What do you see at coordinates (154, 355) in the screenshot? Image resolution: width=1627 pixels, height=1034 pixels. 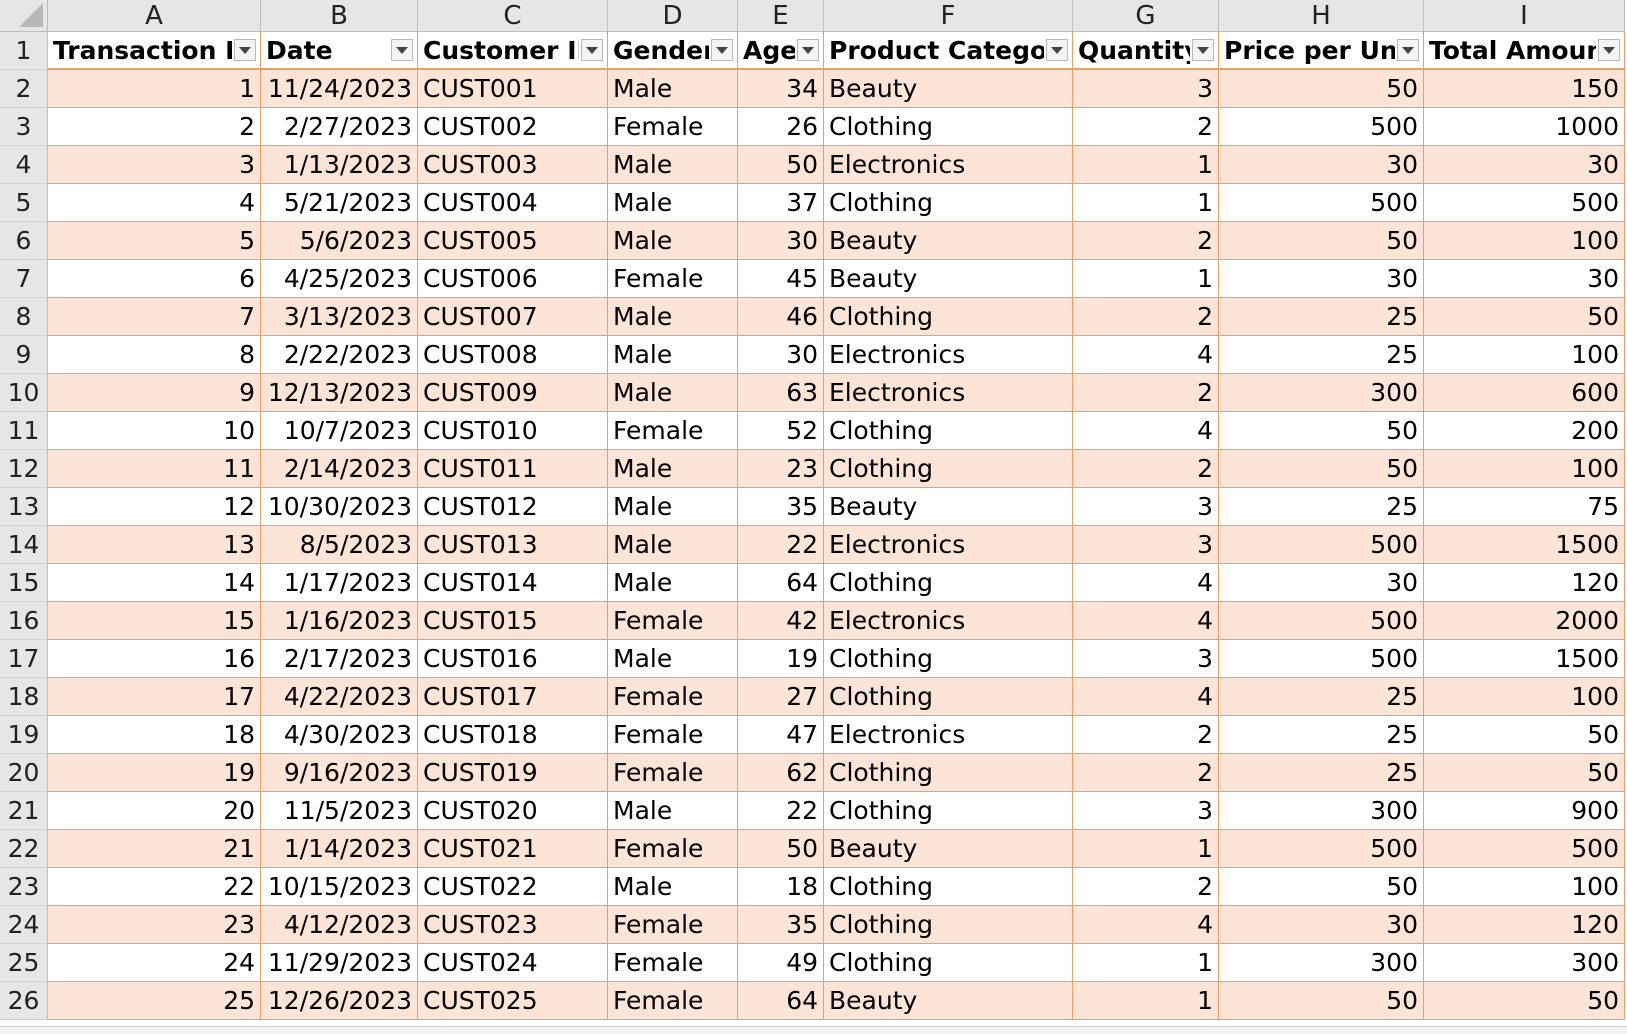 I see `table-cell: 8` at bounding box center [154, 355].